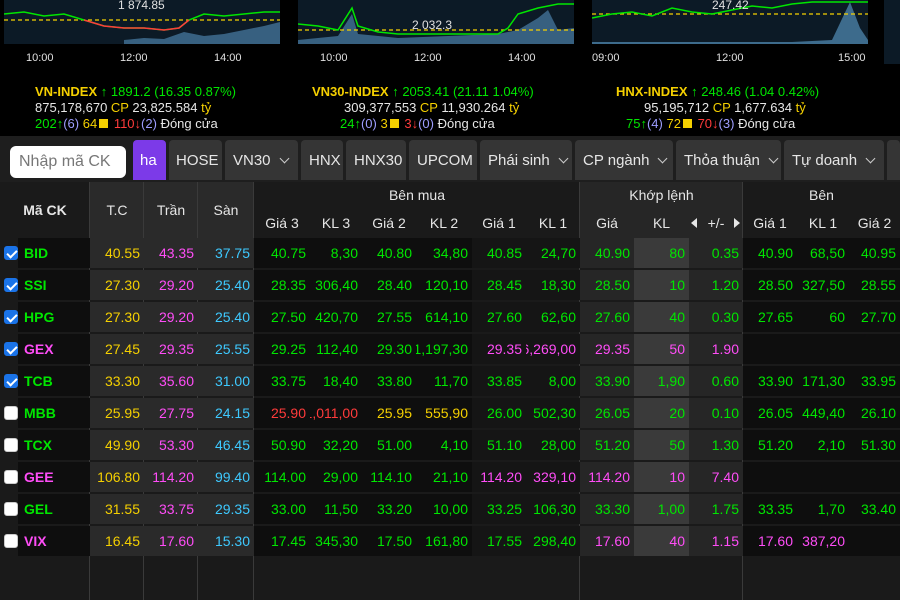  I want to click on hnx-chart: 247.42, so click(730, 22).